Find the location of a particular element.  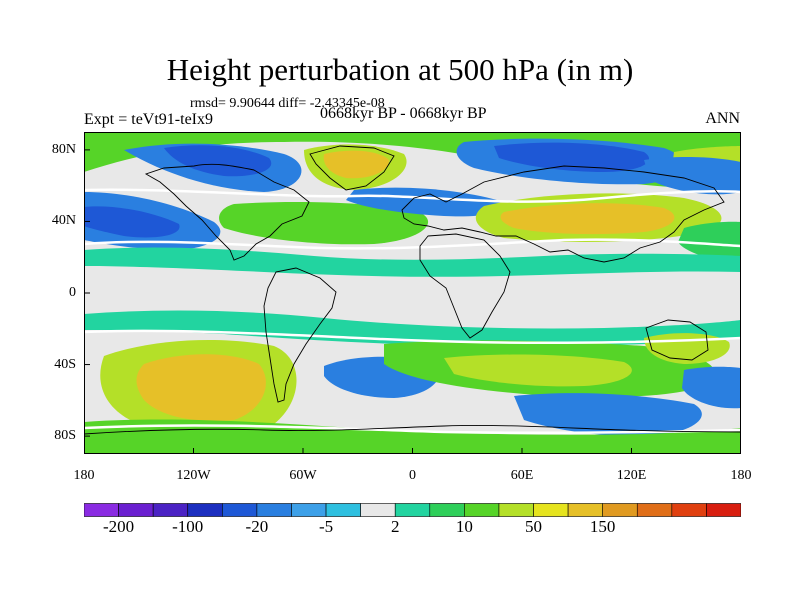

coast-africa is located at coordinates (465, 286).